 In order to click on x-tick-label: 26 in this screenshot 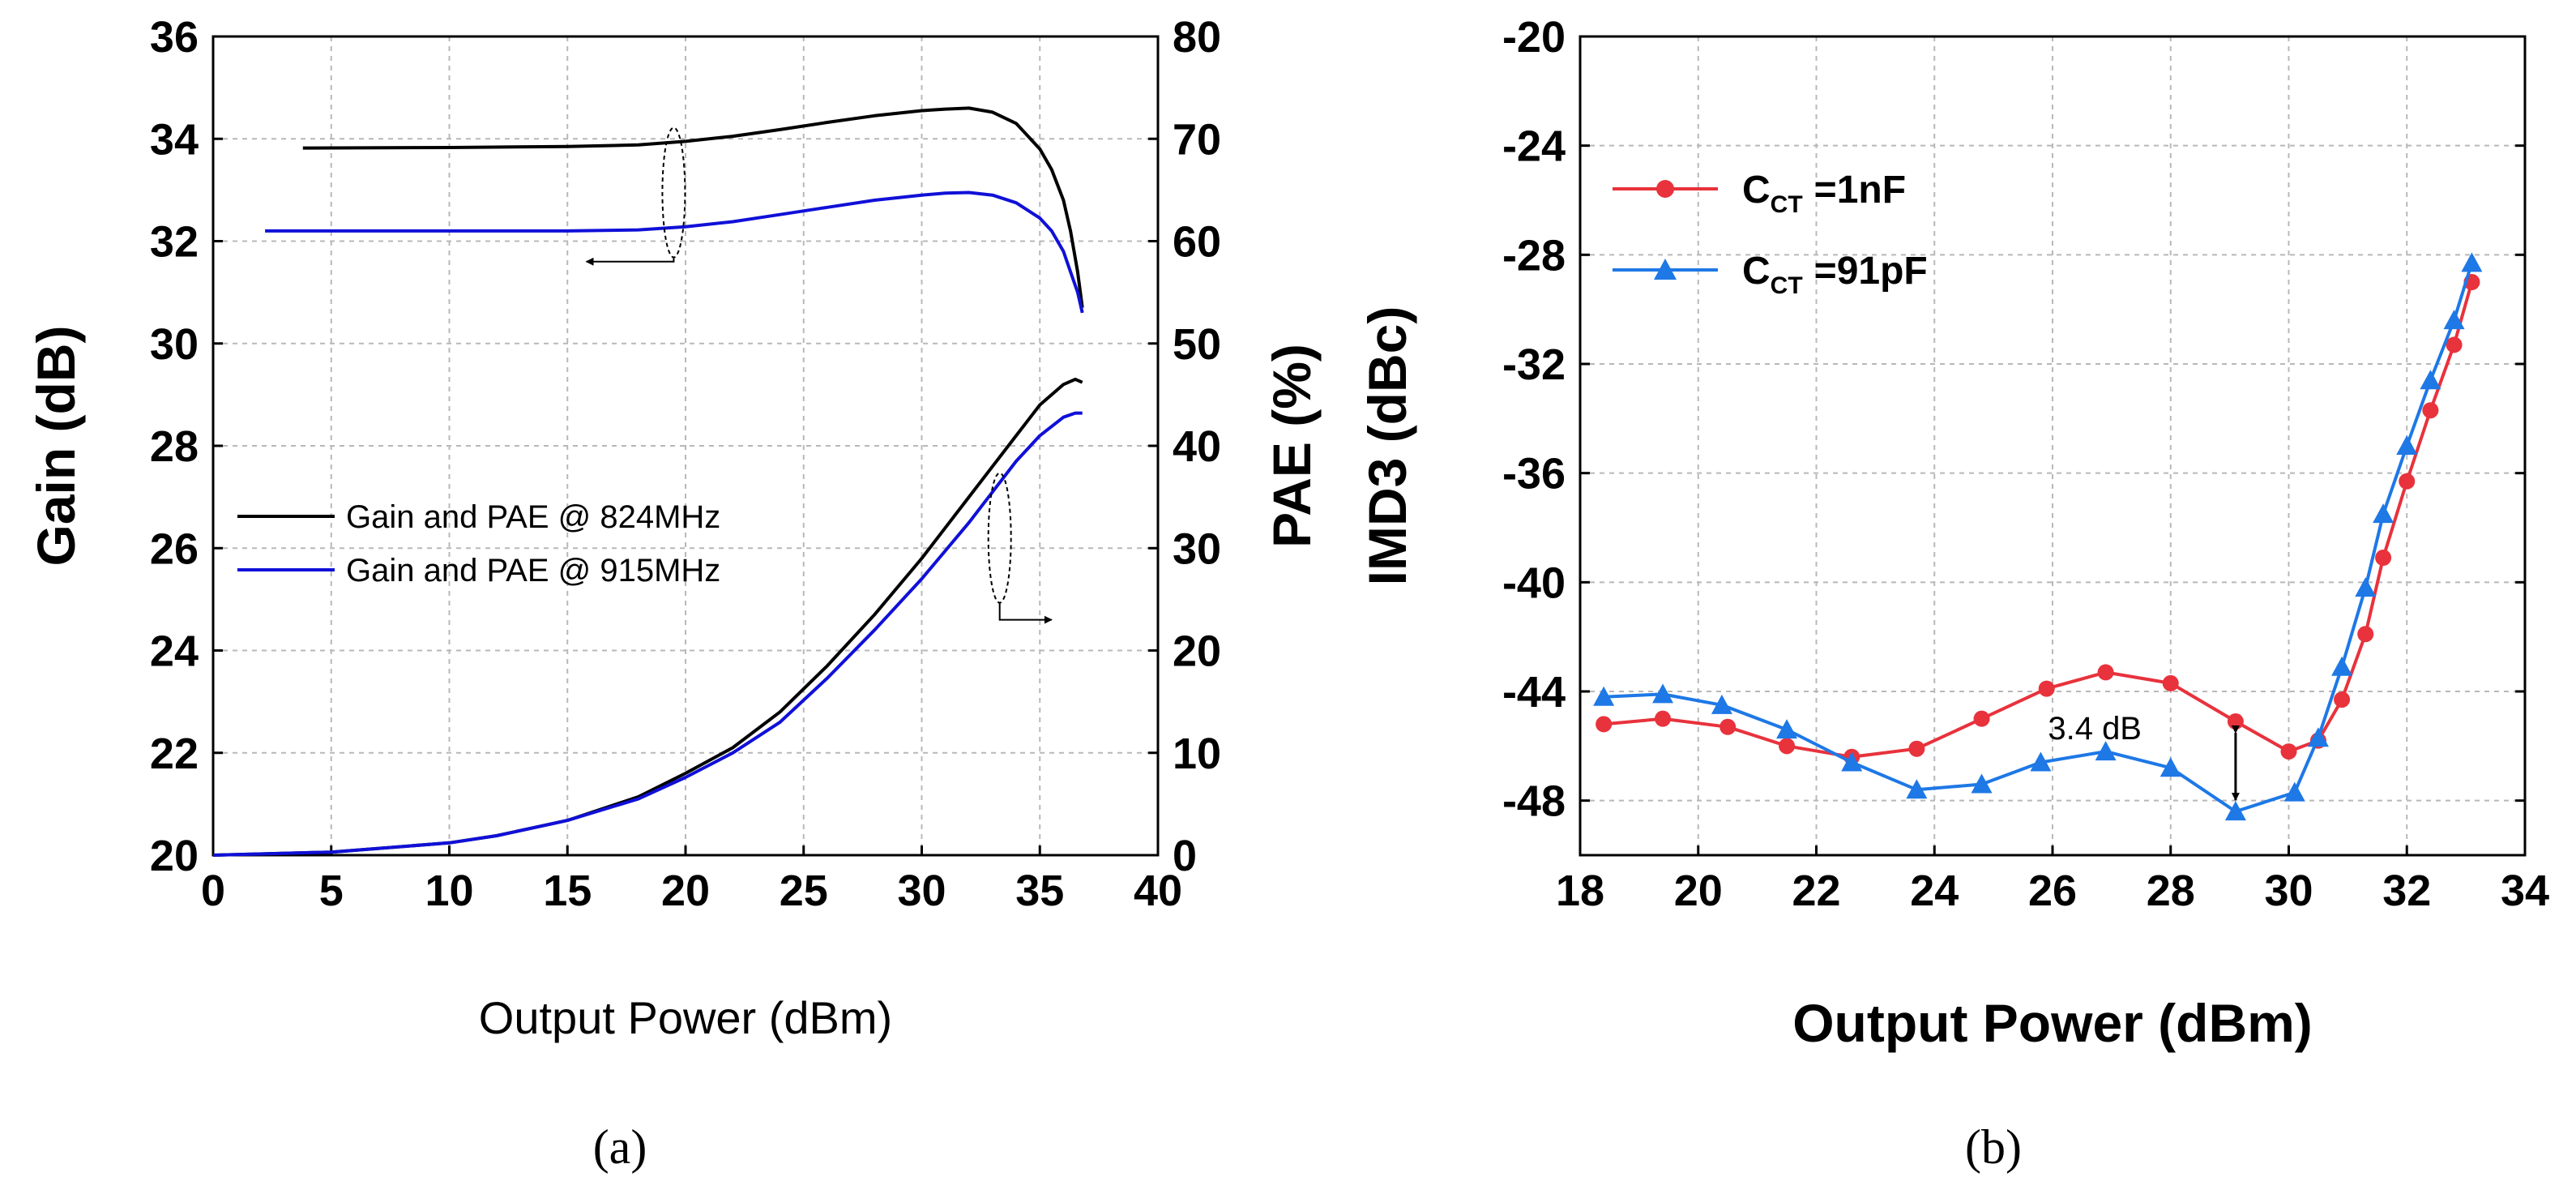, I will do `click(2052, 891)`.